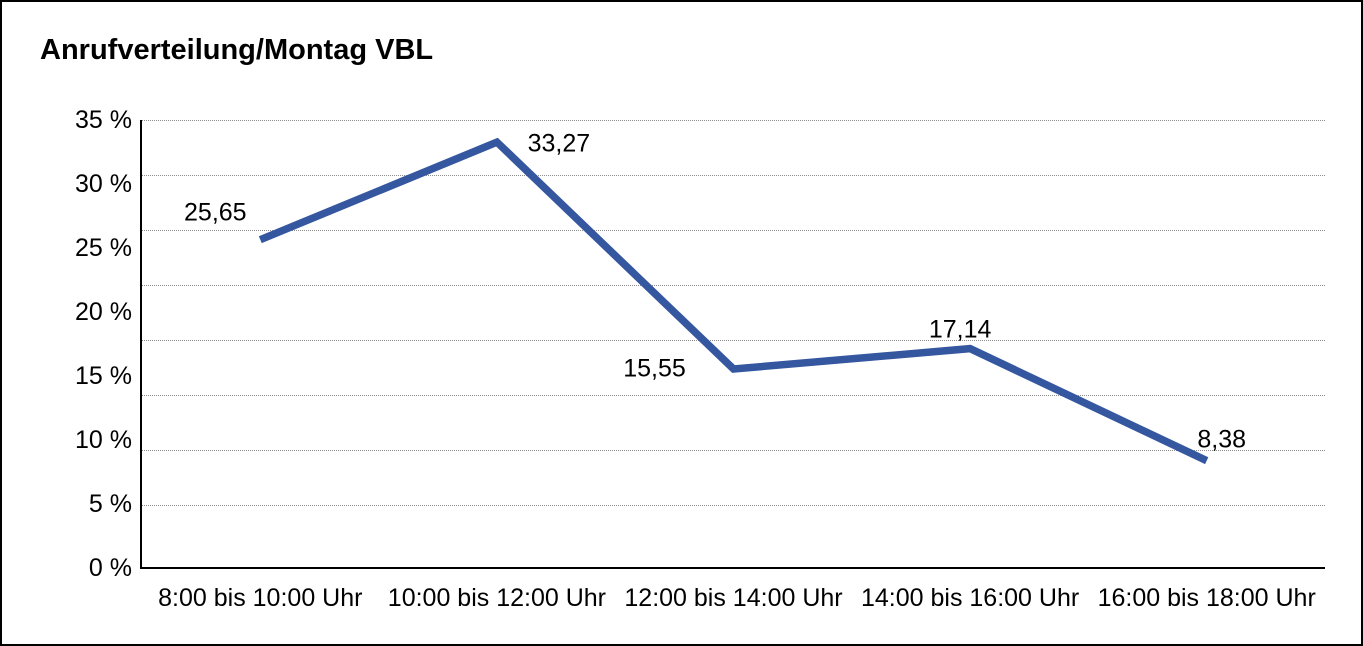 The height and width of the screenshot is (646, 1363). I want to click on x-axis-category-label: 8:00 bis 10:00 Uhr, so click(260, 598).